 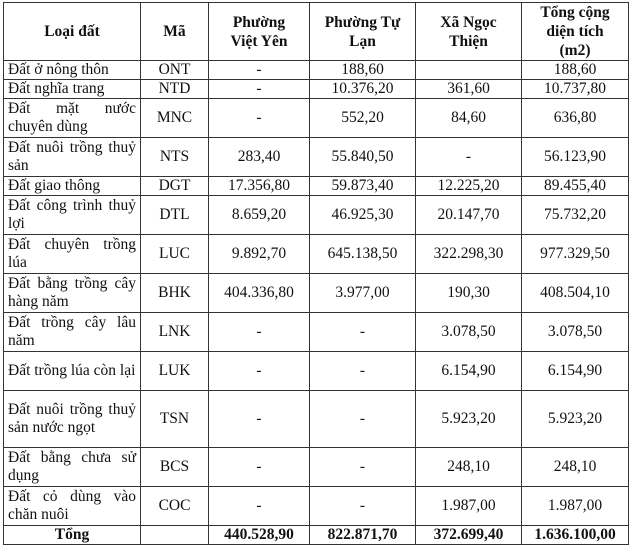 What do you see at coordinates (72, 467) in the screenshot?
I see `cell-land-type: Đất bằng chưa sử dụng` at bounding box center [72, 467].